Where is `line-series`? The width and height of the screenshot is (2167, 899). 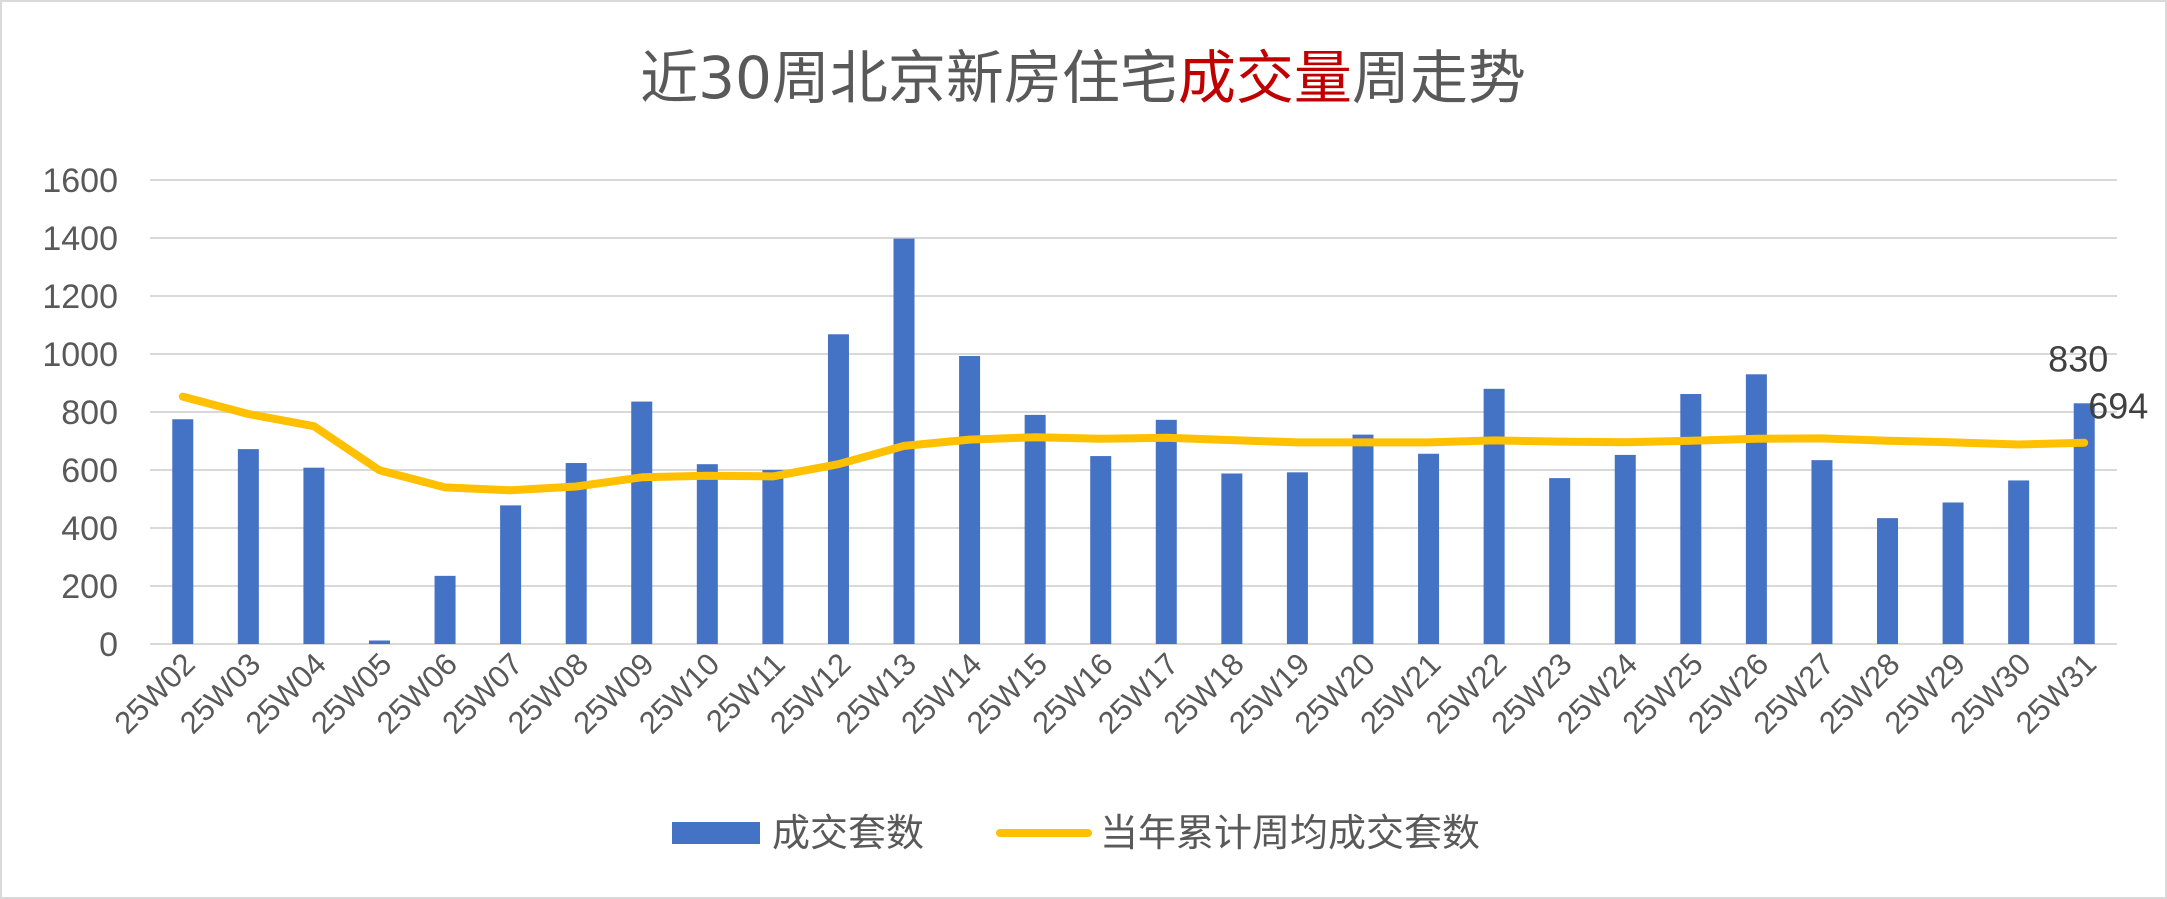 line-series is located at coordinates (1133, 443).